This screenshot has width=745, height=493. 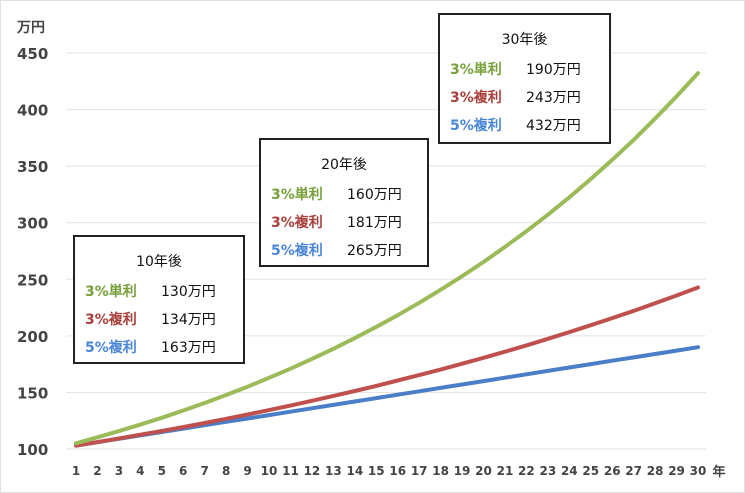 What do you see at coordinates (344, 222) in the screenshot?
I see `annotation-row: 3%複利 181万円` at bounding box center [344, 222].